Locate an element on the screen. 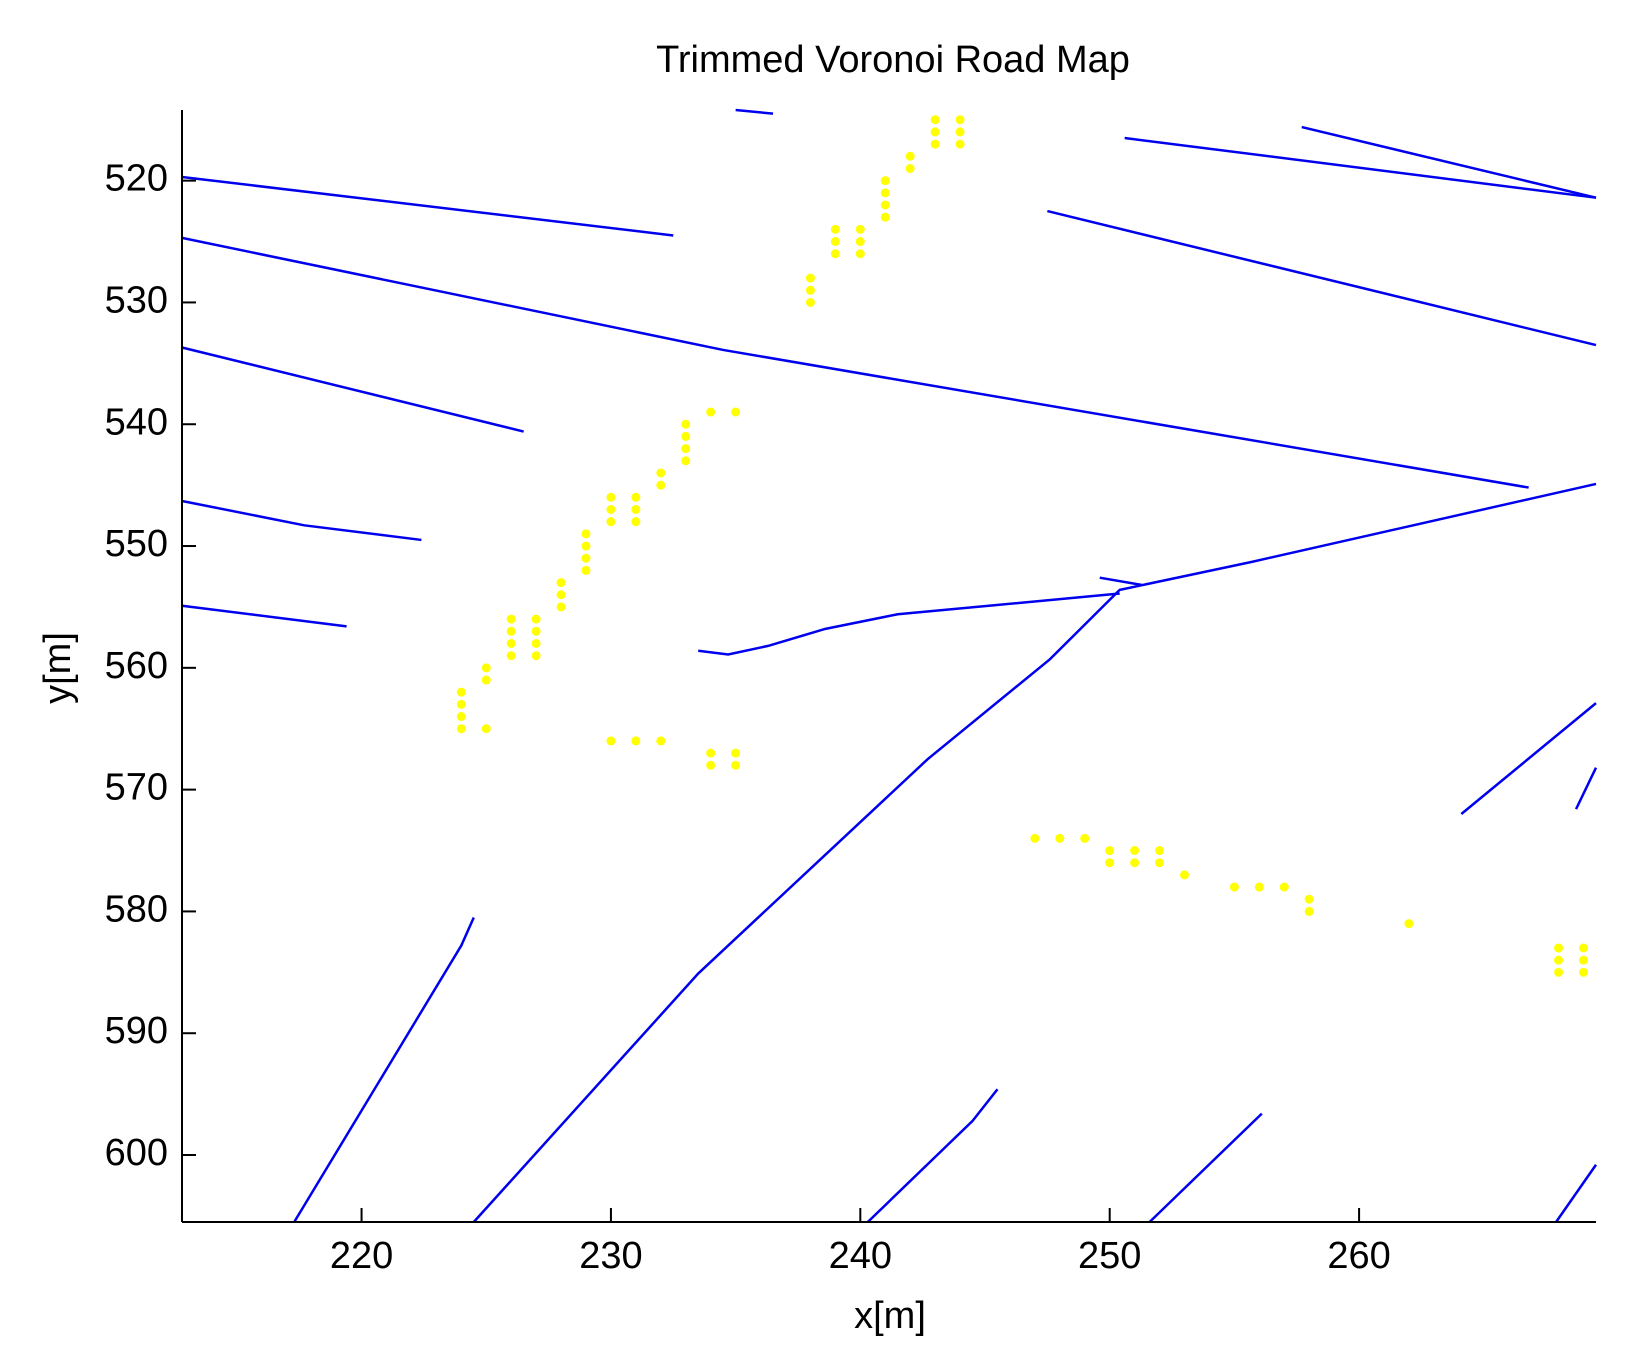 The image size is (1641, 1350). y-tick-label: 570 is located at coordinates (136, 788).